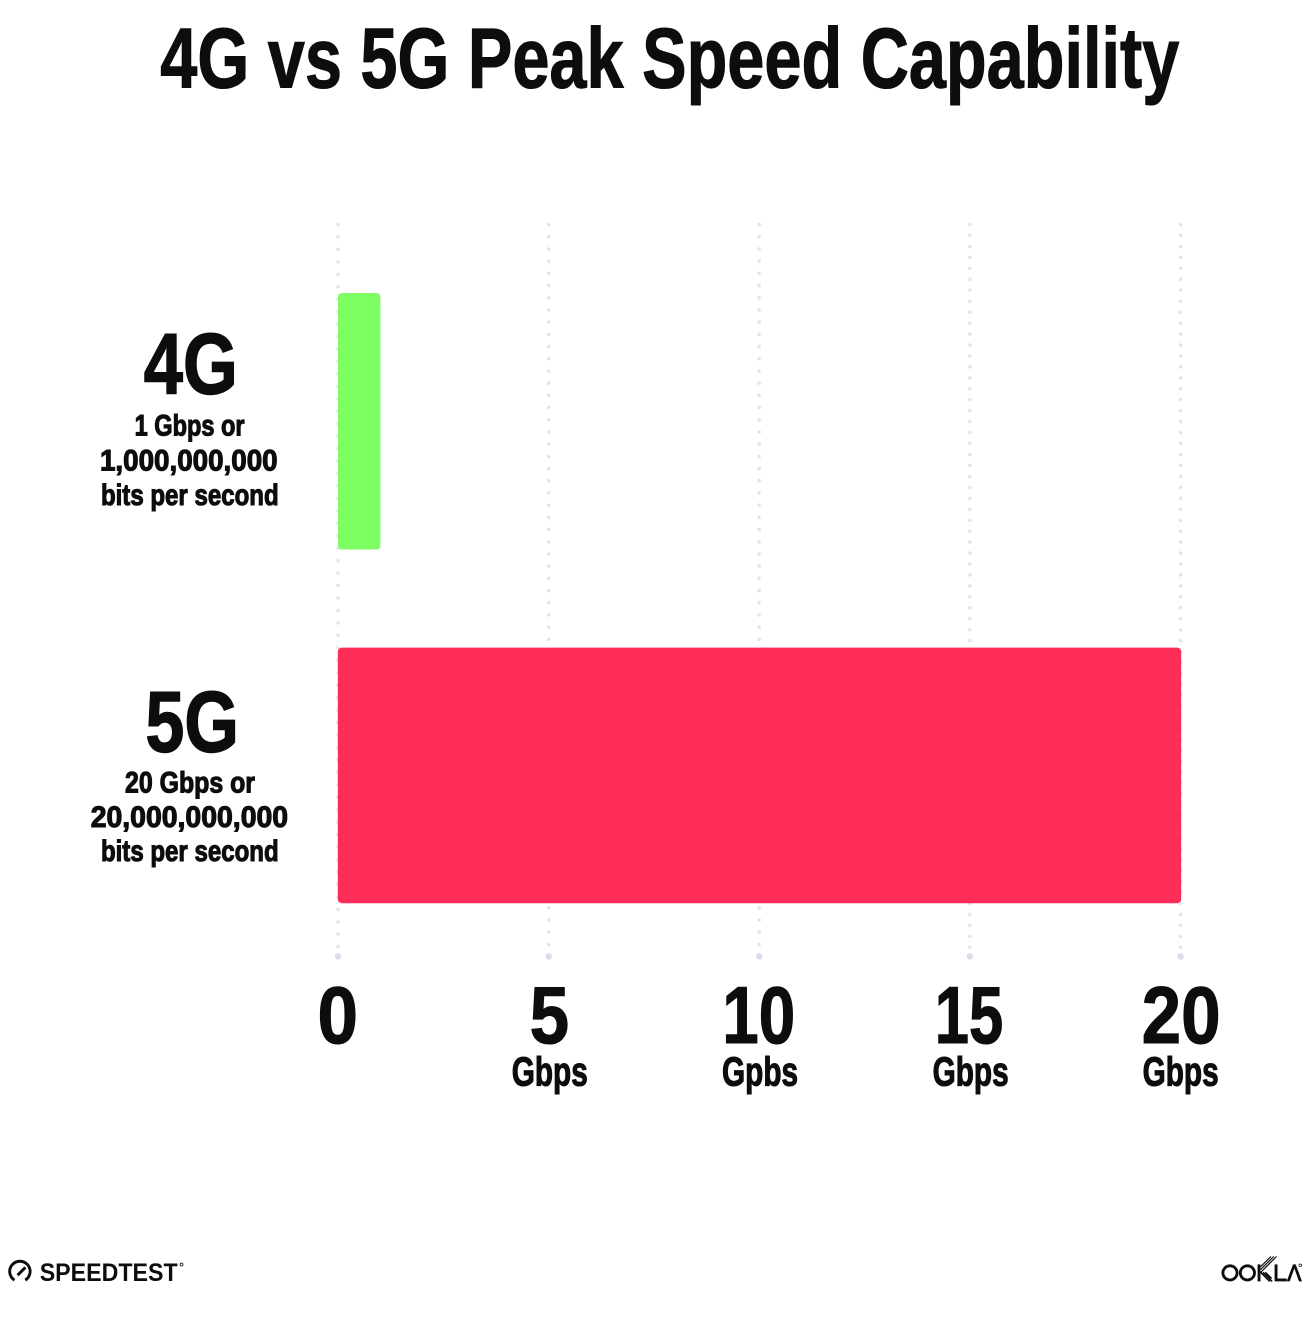  I want to click on svg-text: 10, so click(758, 1016).